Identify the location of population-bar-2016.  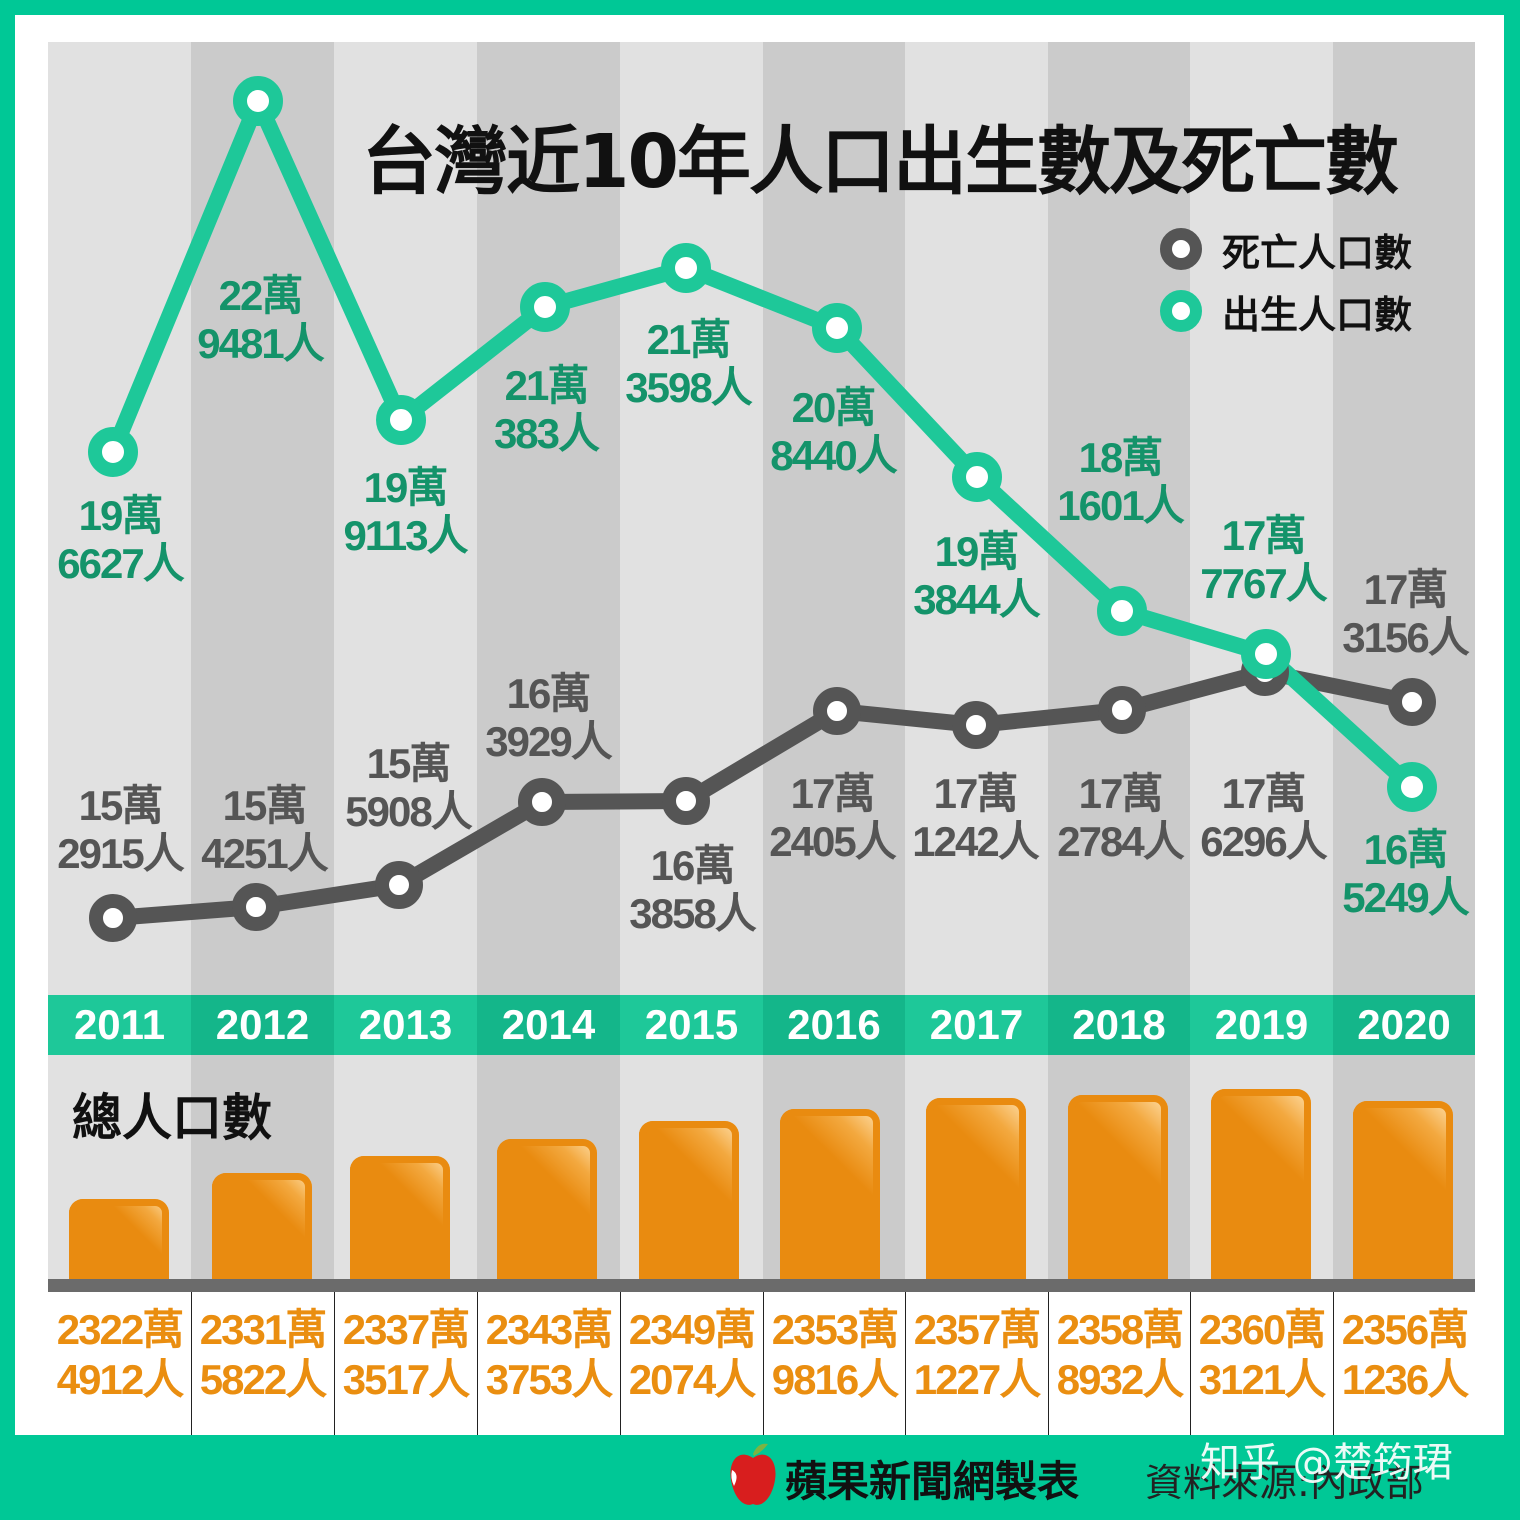
(830, 1194).